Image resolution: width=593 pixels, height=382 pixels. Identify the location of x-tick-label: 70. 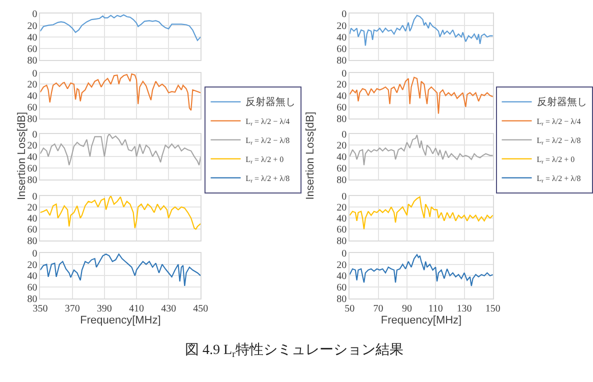
(378, 308).